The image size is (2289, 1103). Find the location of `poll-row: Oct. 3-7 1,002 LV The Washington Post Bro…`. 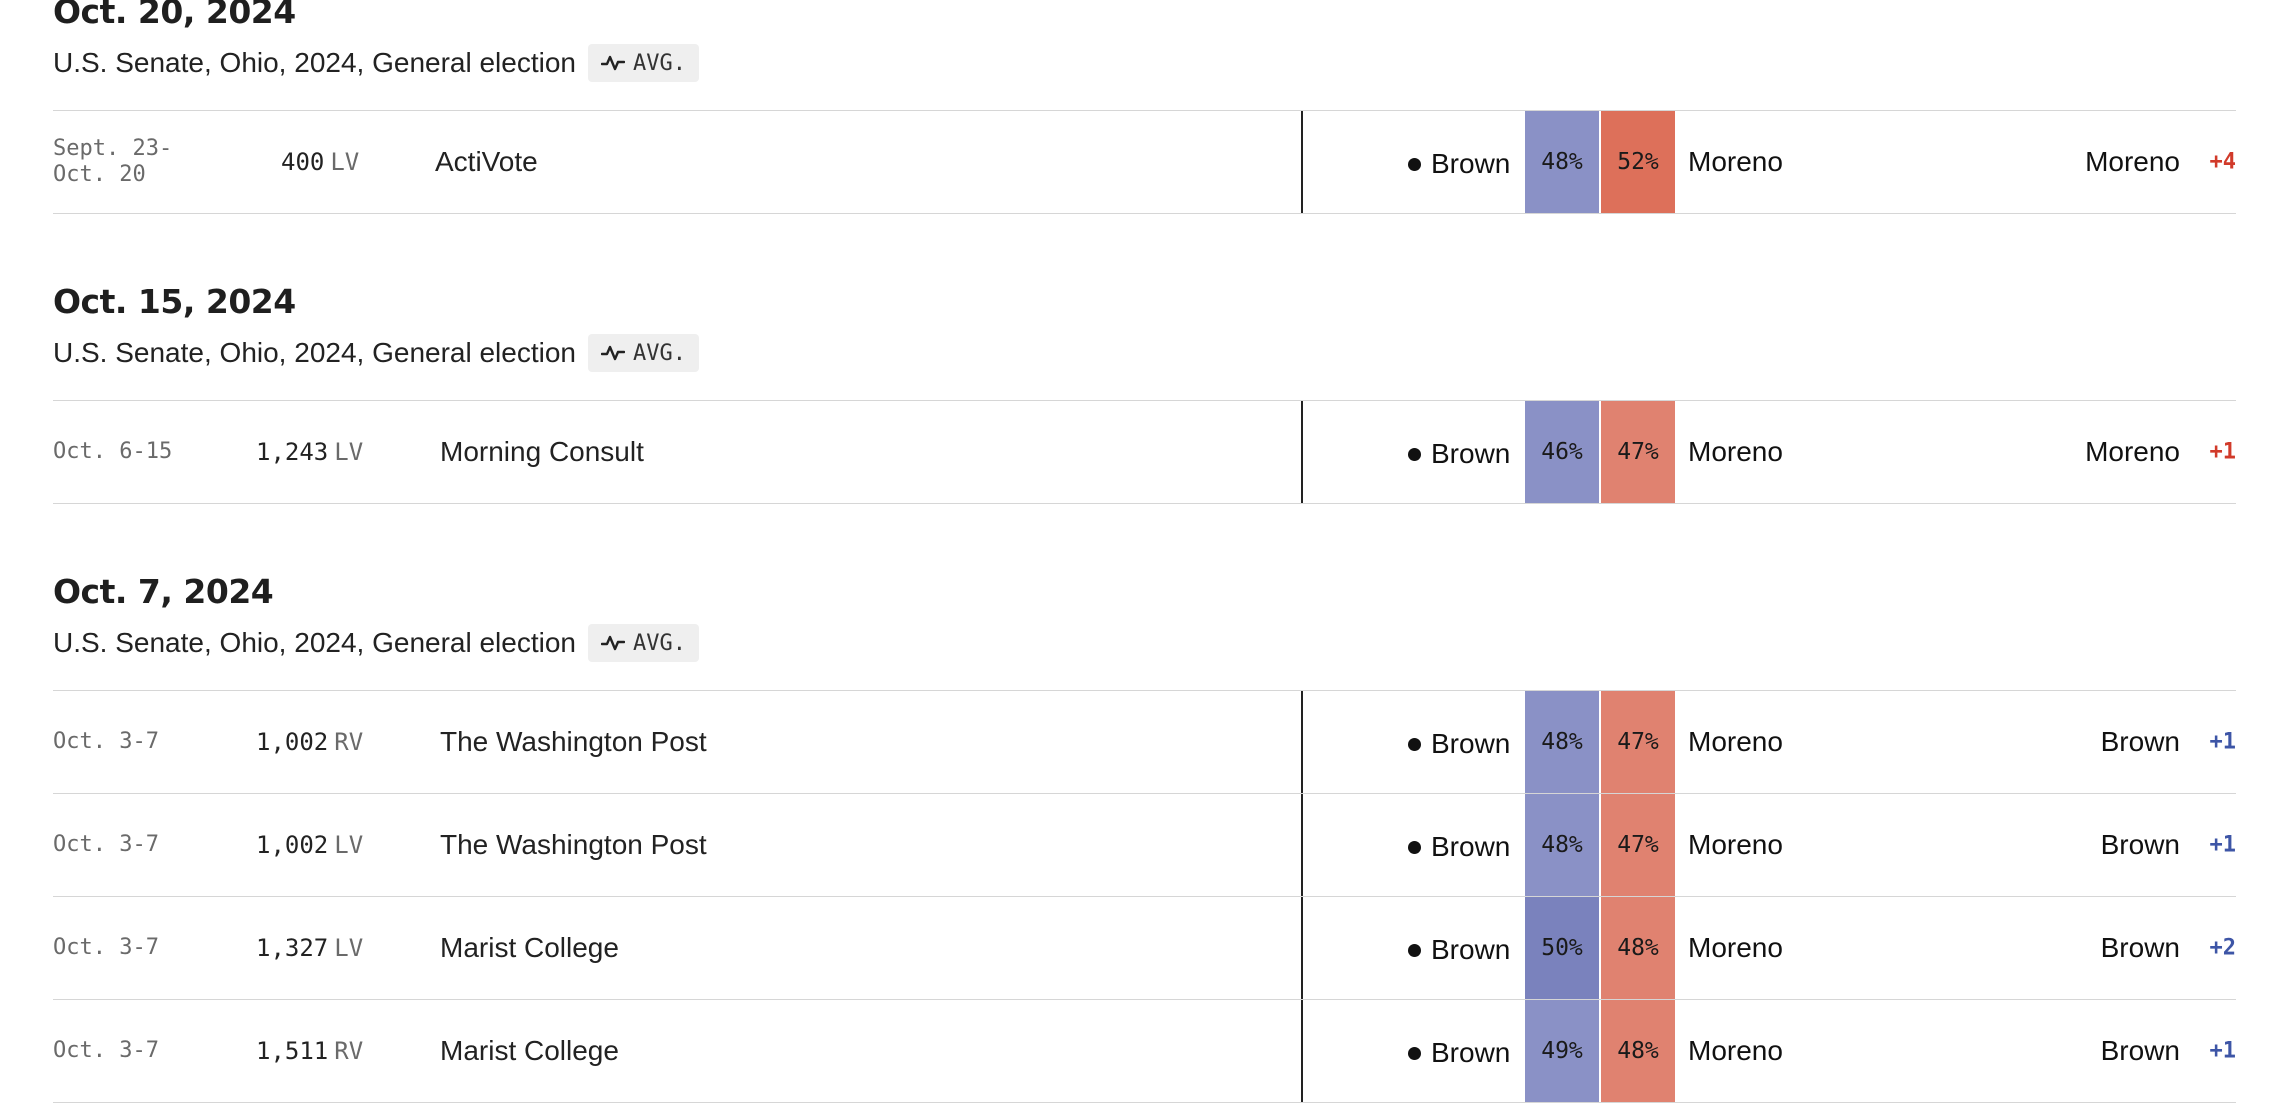

poll-row: Oct. 3-7 1,002 LV The Washington Post Bro… is located at coordinates (1144, 845).